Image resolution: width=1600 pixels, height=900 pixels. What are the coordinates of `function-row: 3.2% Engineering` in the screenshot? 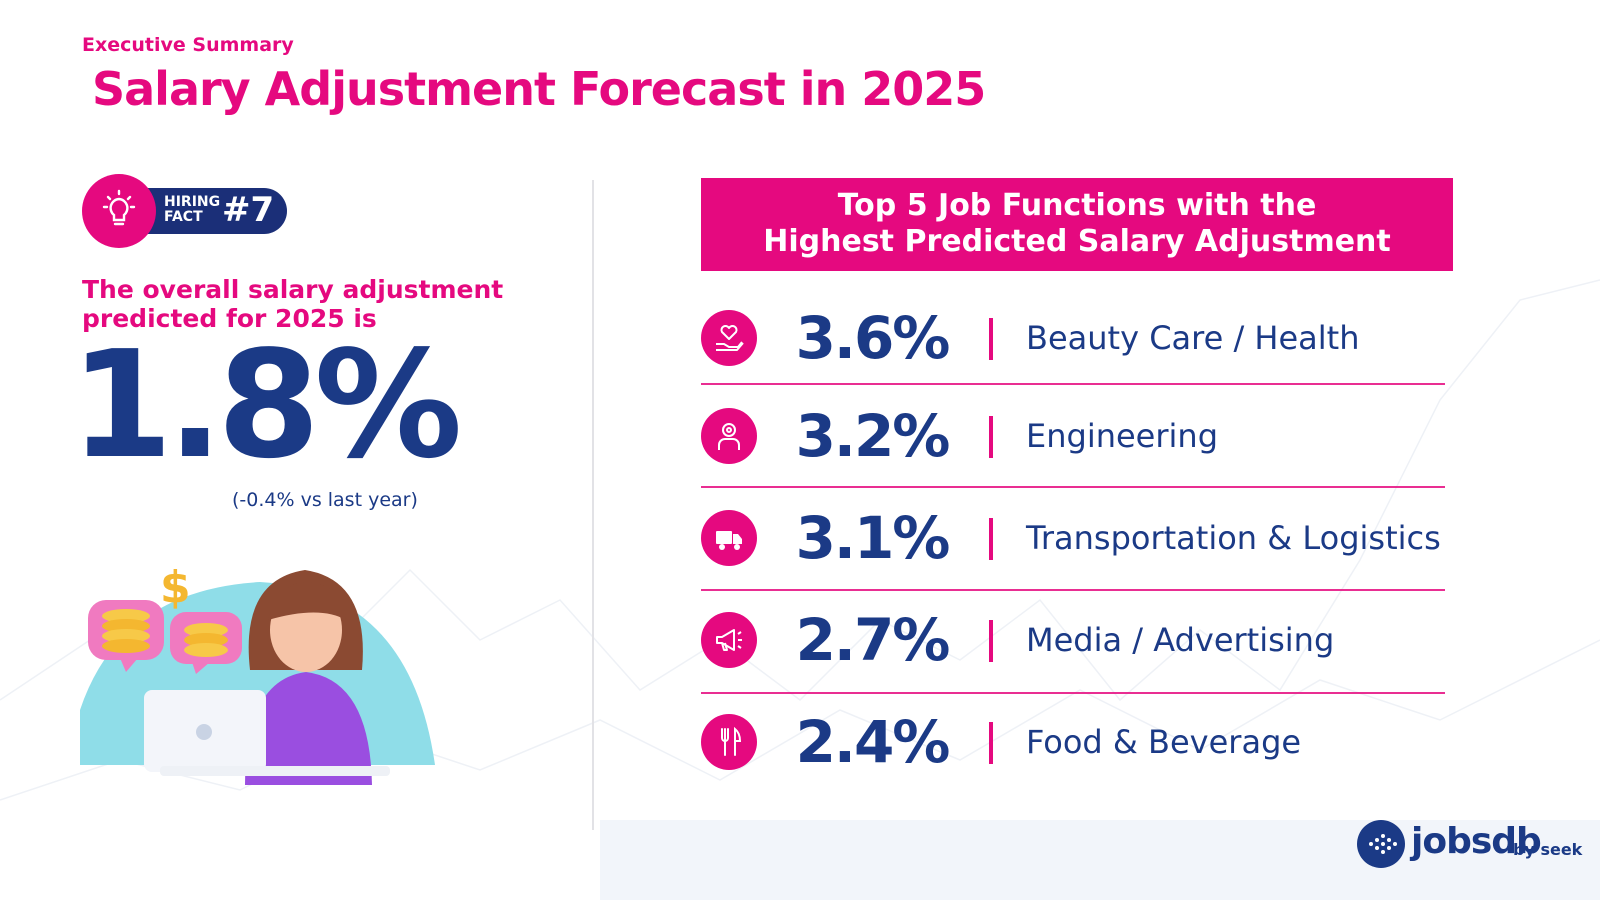 It's located at (1073, 436).